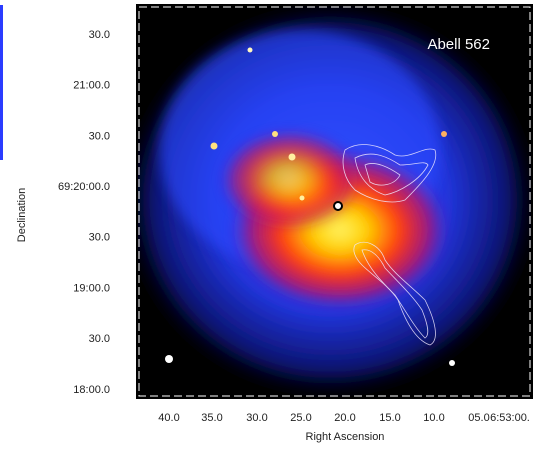 This screenshot has width=536, height=451. What do you see at coordinates (91, 288) in the screenshot?
I see `y-tick-label: 19:00.0` at bounding box center [91, 288].